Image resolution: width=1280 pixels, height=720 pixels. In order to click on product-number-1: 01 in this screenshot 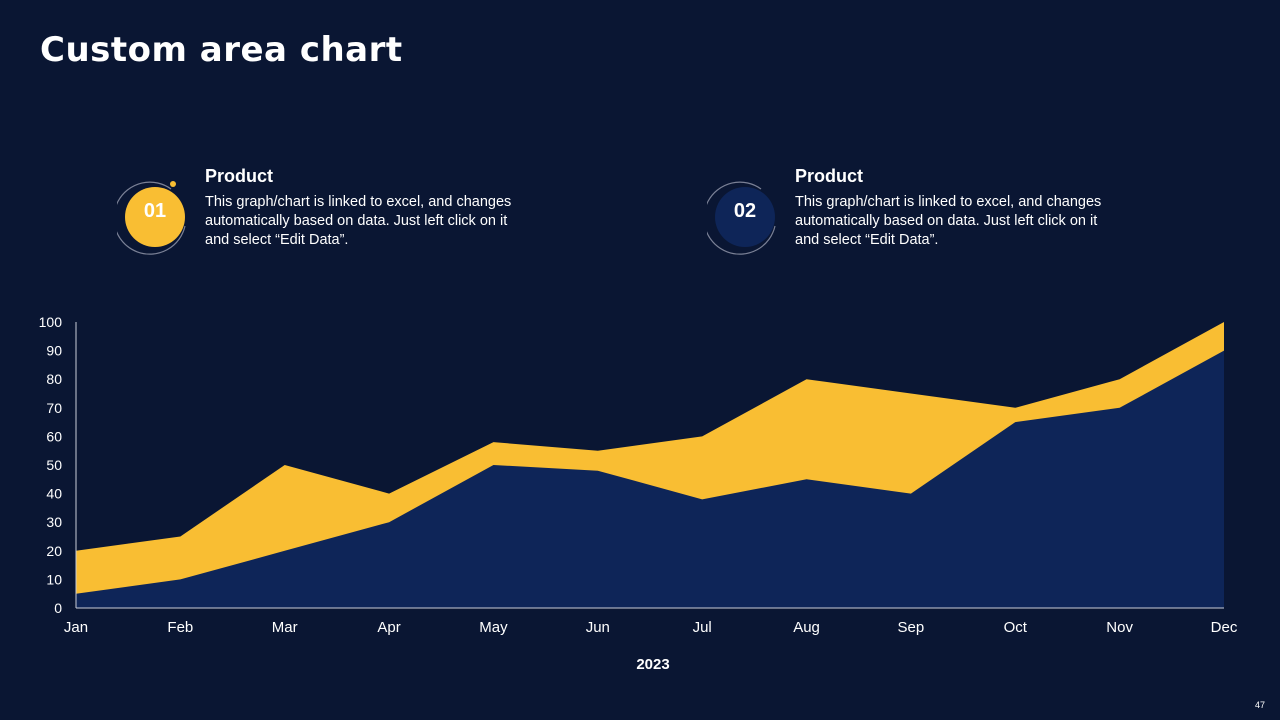, I will do `click(155, 211)`.